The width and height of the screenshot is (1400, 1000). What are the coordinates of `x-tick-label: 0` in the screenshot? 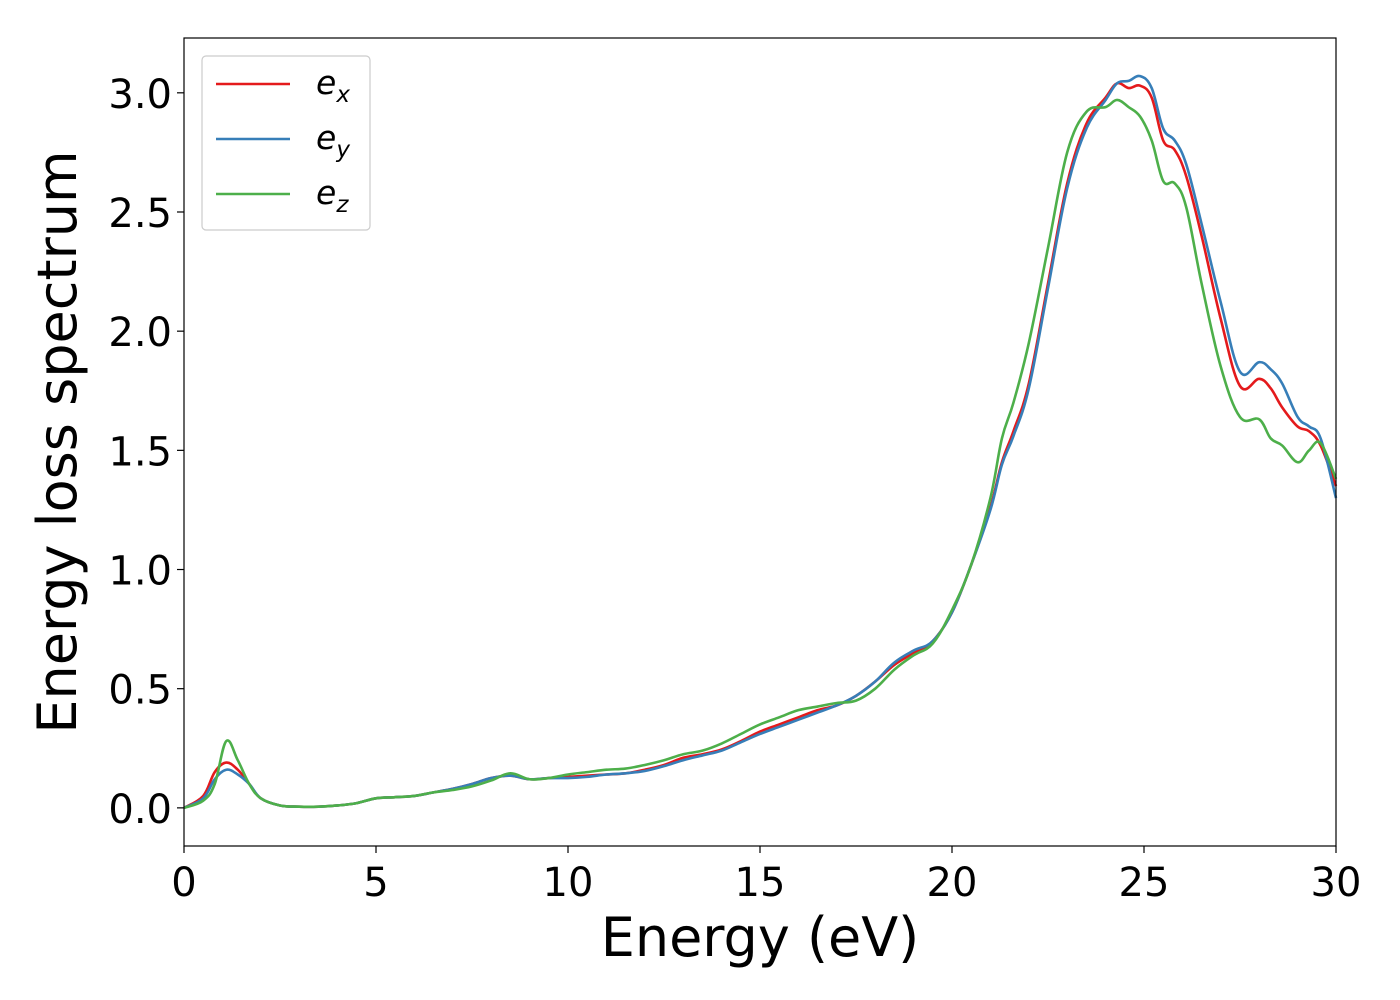 It's located at (183, 883).